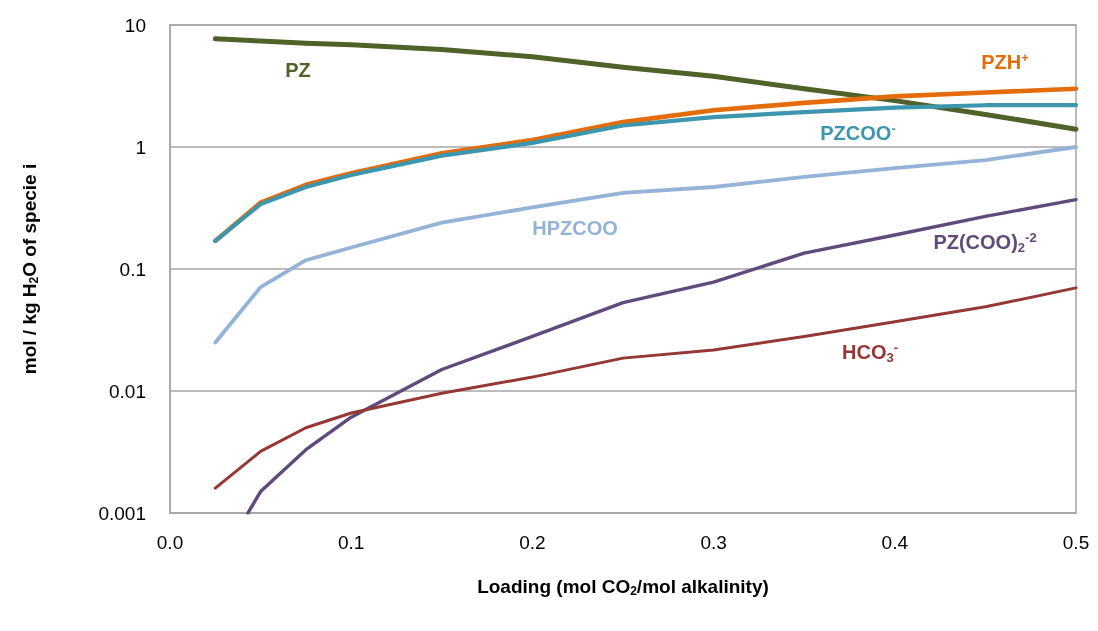  I want to click on x-tick-label: 0.3, so click(713, 542).